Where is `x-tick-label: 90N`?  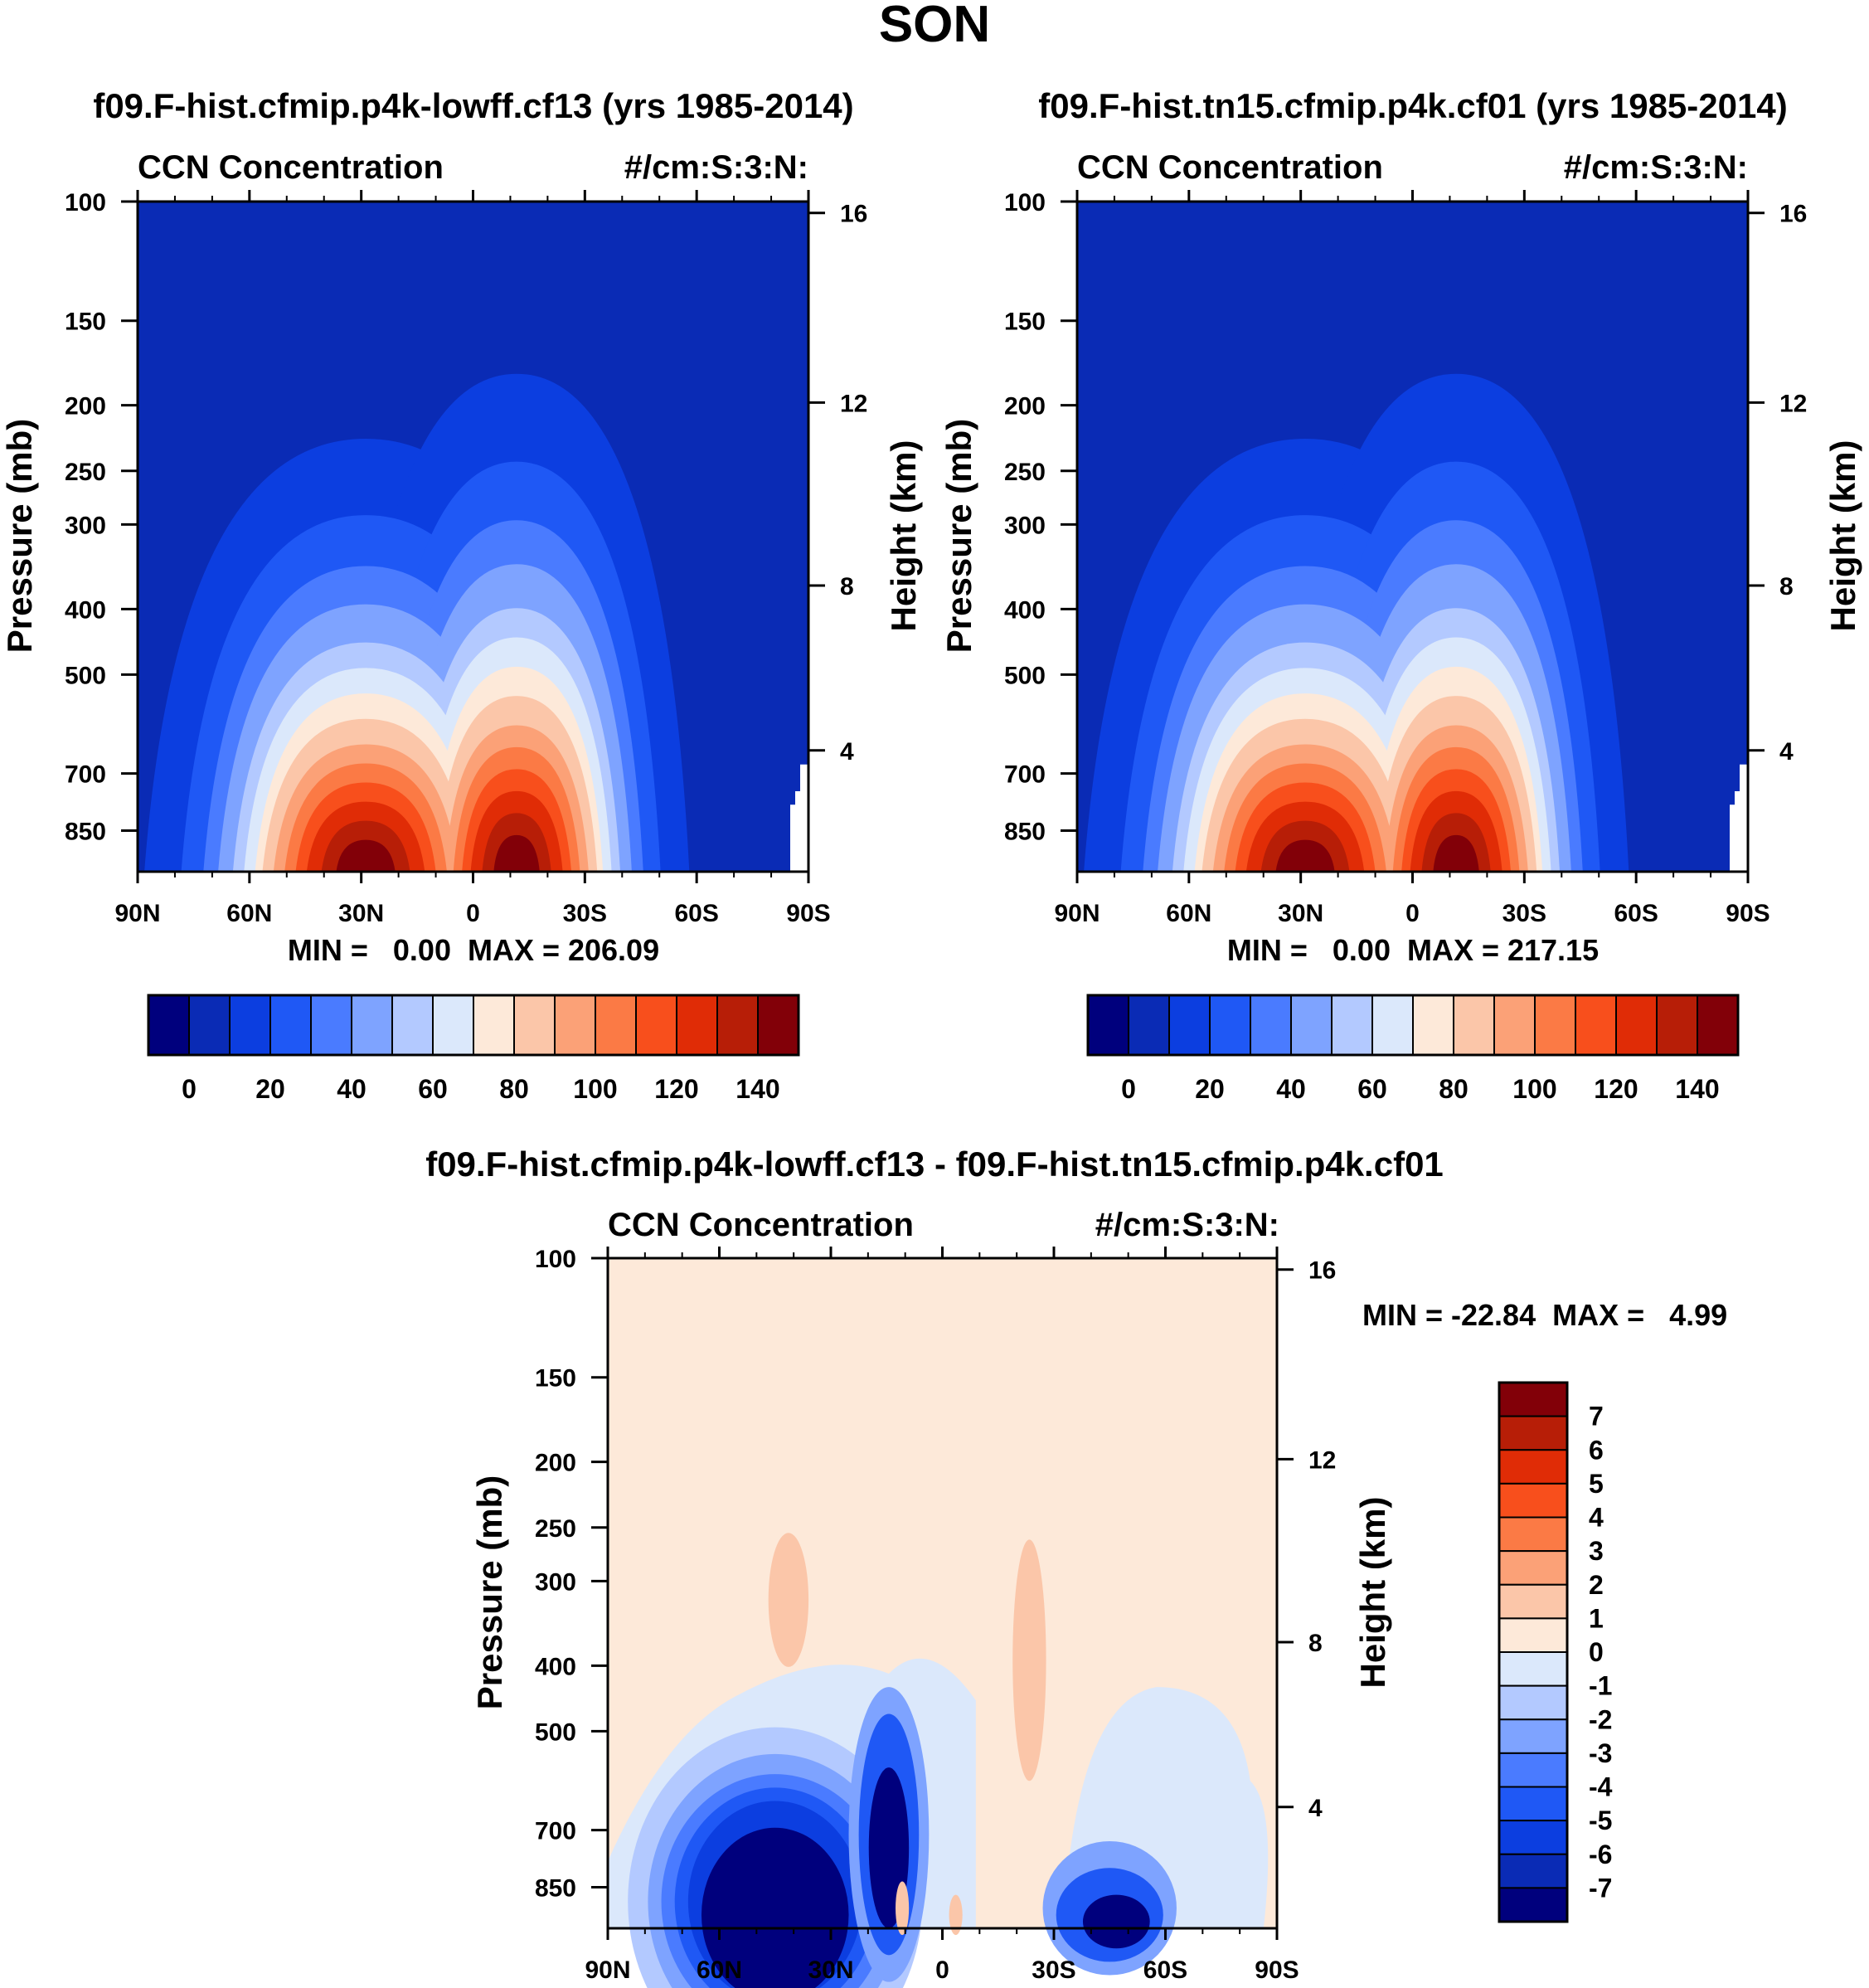
x-tick-label: 90N is located at coordinates (607, 1970).